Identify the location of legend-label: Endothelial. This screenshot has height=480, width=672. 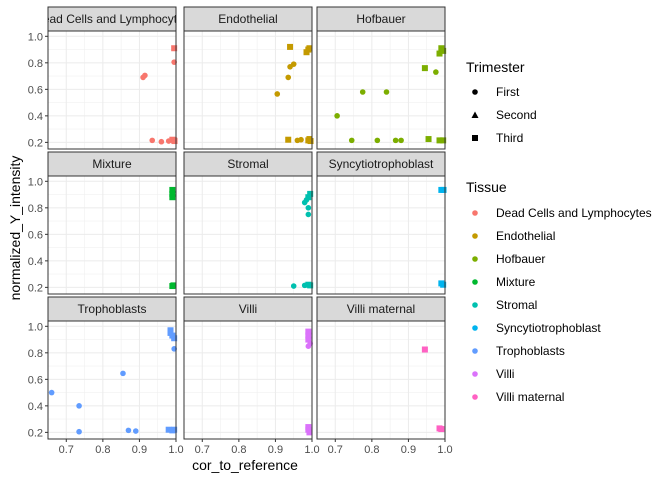
(525, 236).